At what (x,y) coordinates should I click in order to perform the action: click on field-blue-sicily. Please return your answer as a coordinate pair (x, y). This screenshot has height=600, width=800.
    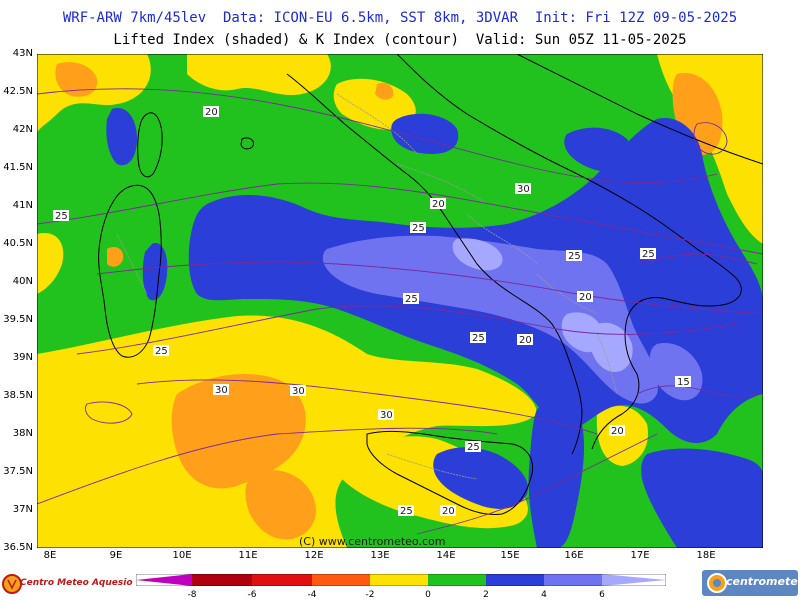
    Looking at the image, I should click on (480, 478).